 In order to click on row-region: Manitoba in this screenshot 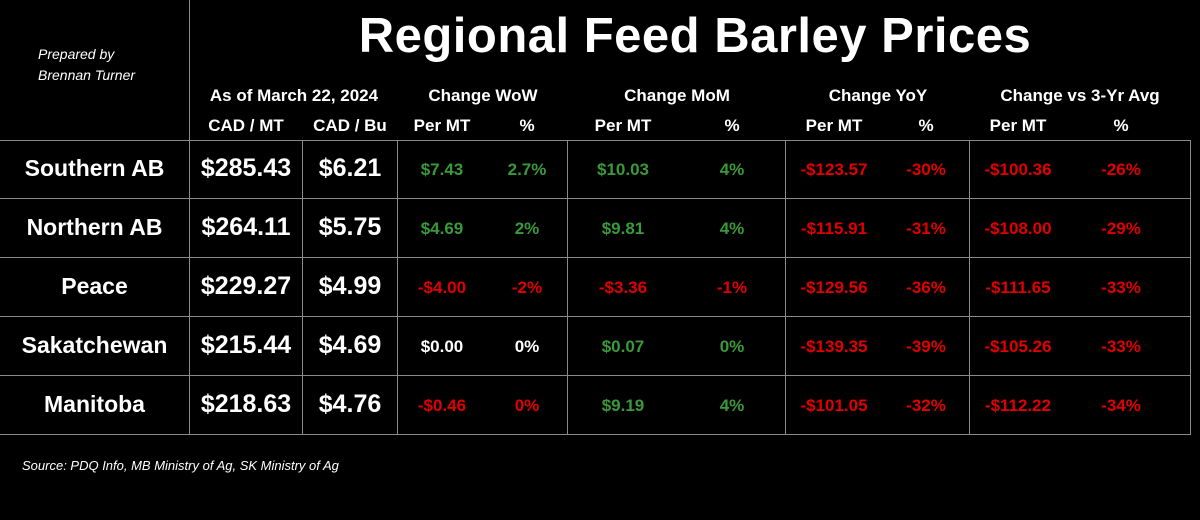, I will do `click(94, 404)`.